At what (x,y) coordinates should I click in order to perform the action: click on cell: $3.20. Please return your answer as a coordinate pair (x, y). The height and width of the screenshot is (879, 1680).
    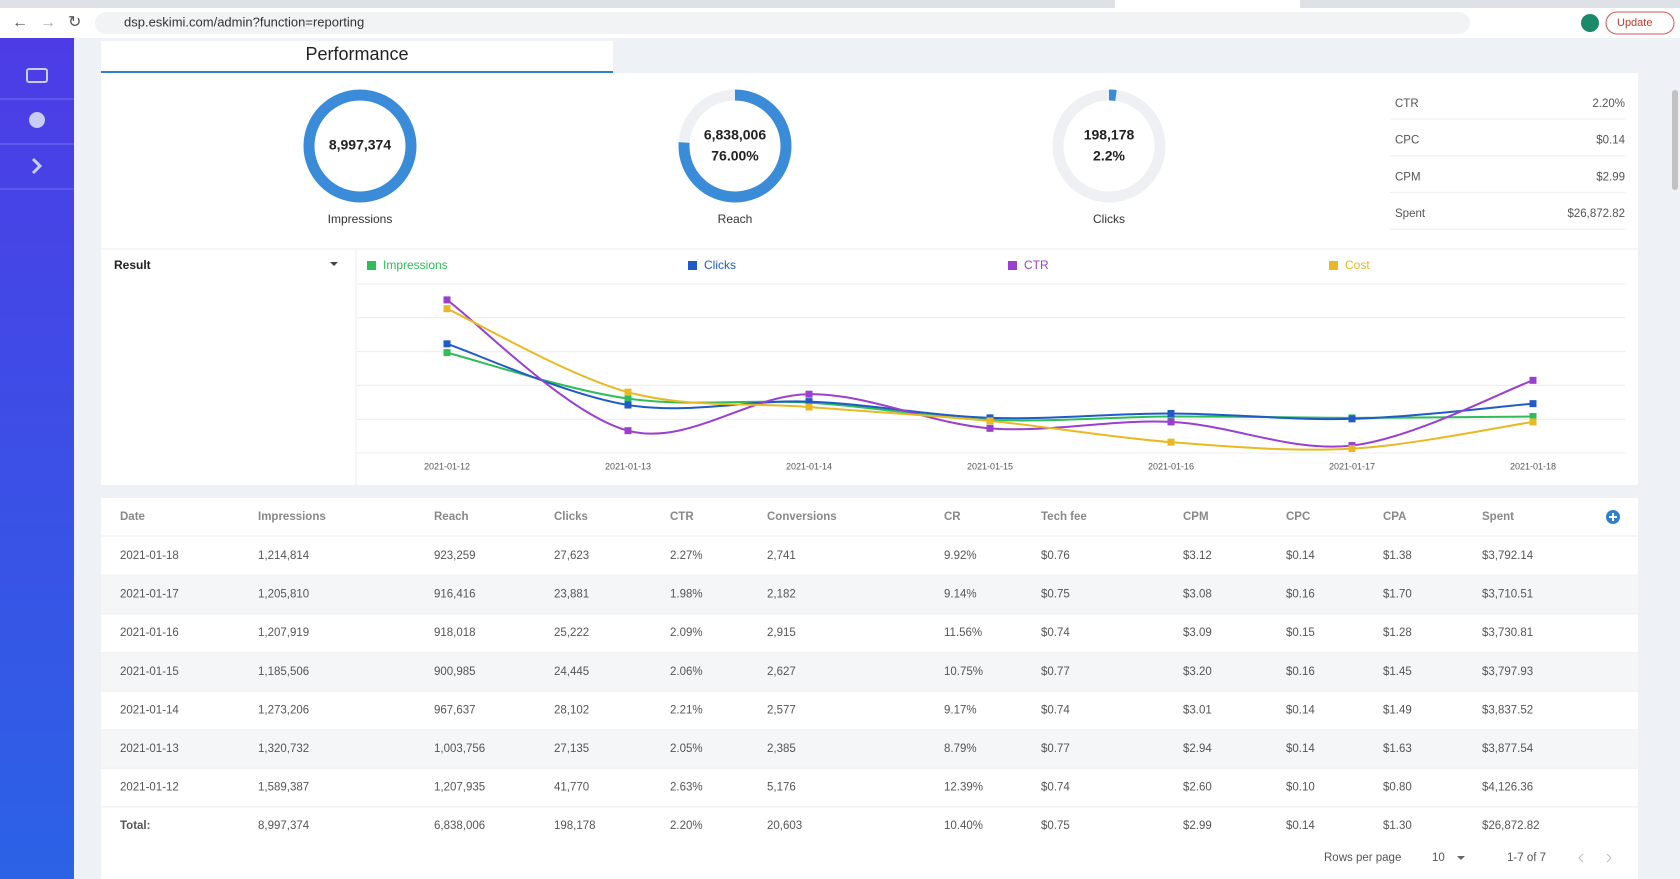
    Looking at the image, I should click on (1197, 672).